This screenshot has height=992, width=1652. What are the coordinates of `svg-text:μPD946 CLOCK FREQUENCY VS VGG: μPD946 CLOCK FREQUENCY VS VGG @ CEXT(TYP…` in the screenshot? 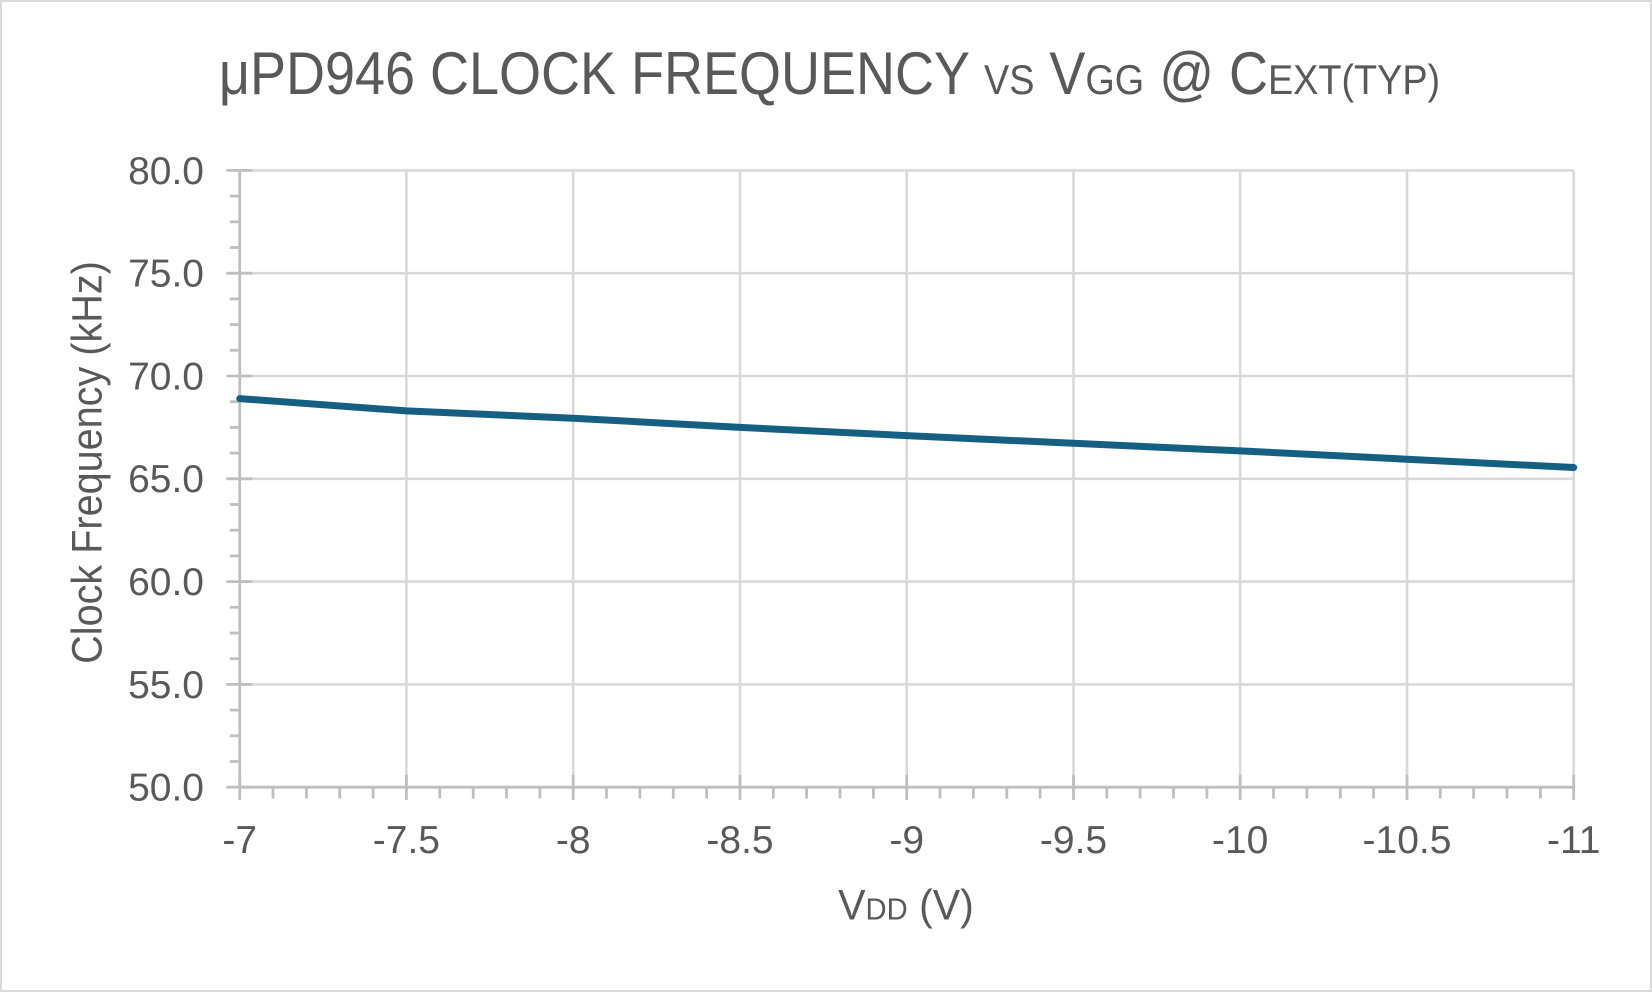 It's located at (829, 73).